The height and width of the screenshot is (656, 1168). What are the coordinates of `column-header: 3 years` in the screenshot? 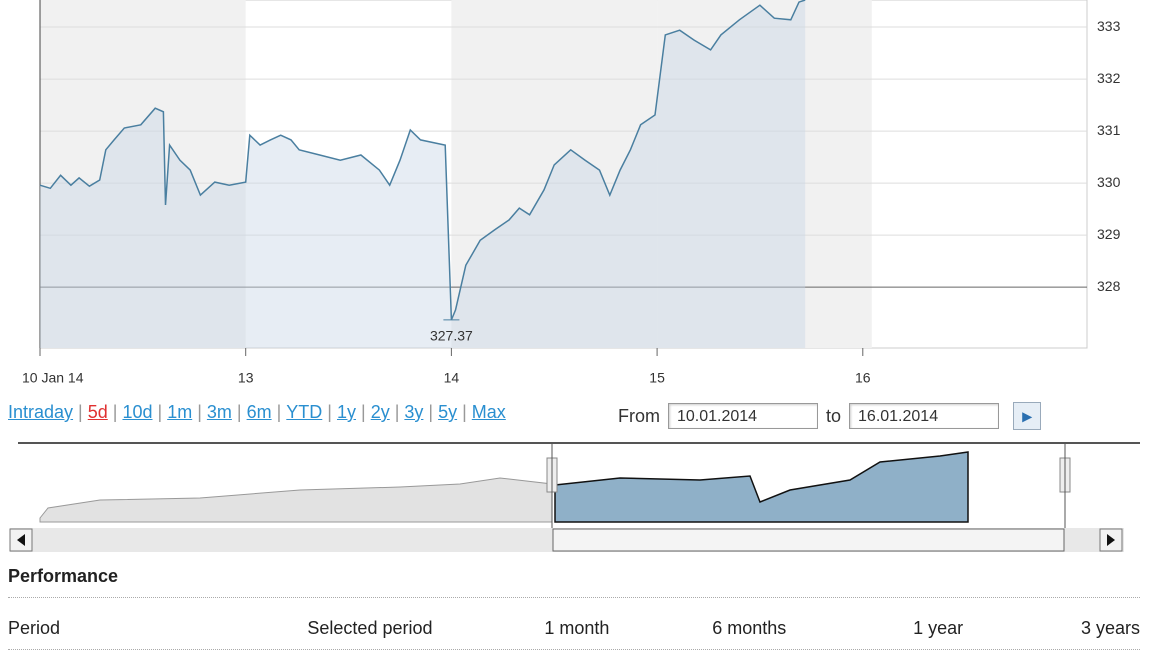 It's located at (1110, 628).